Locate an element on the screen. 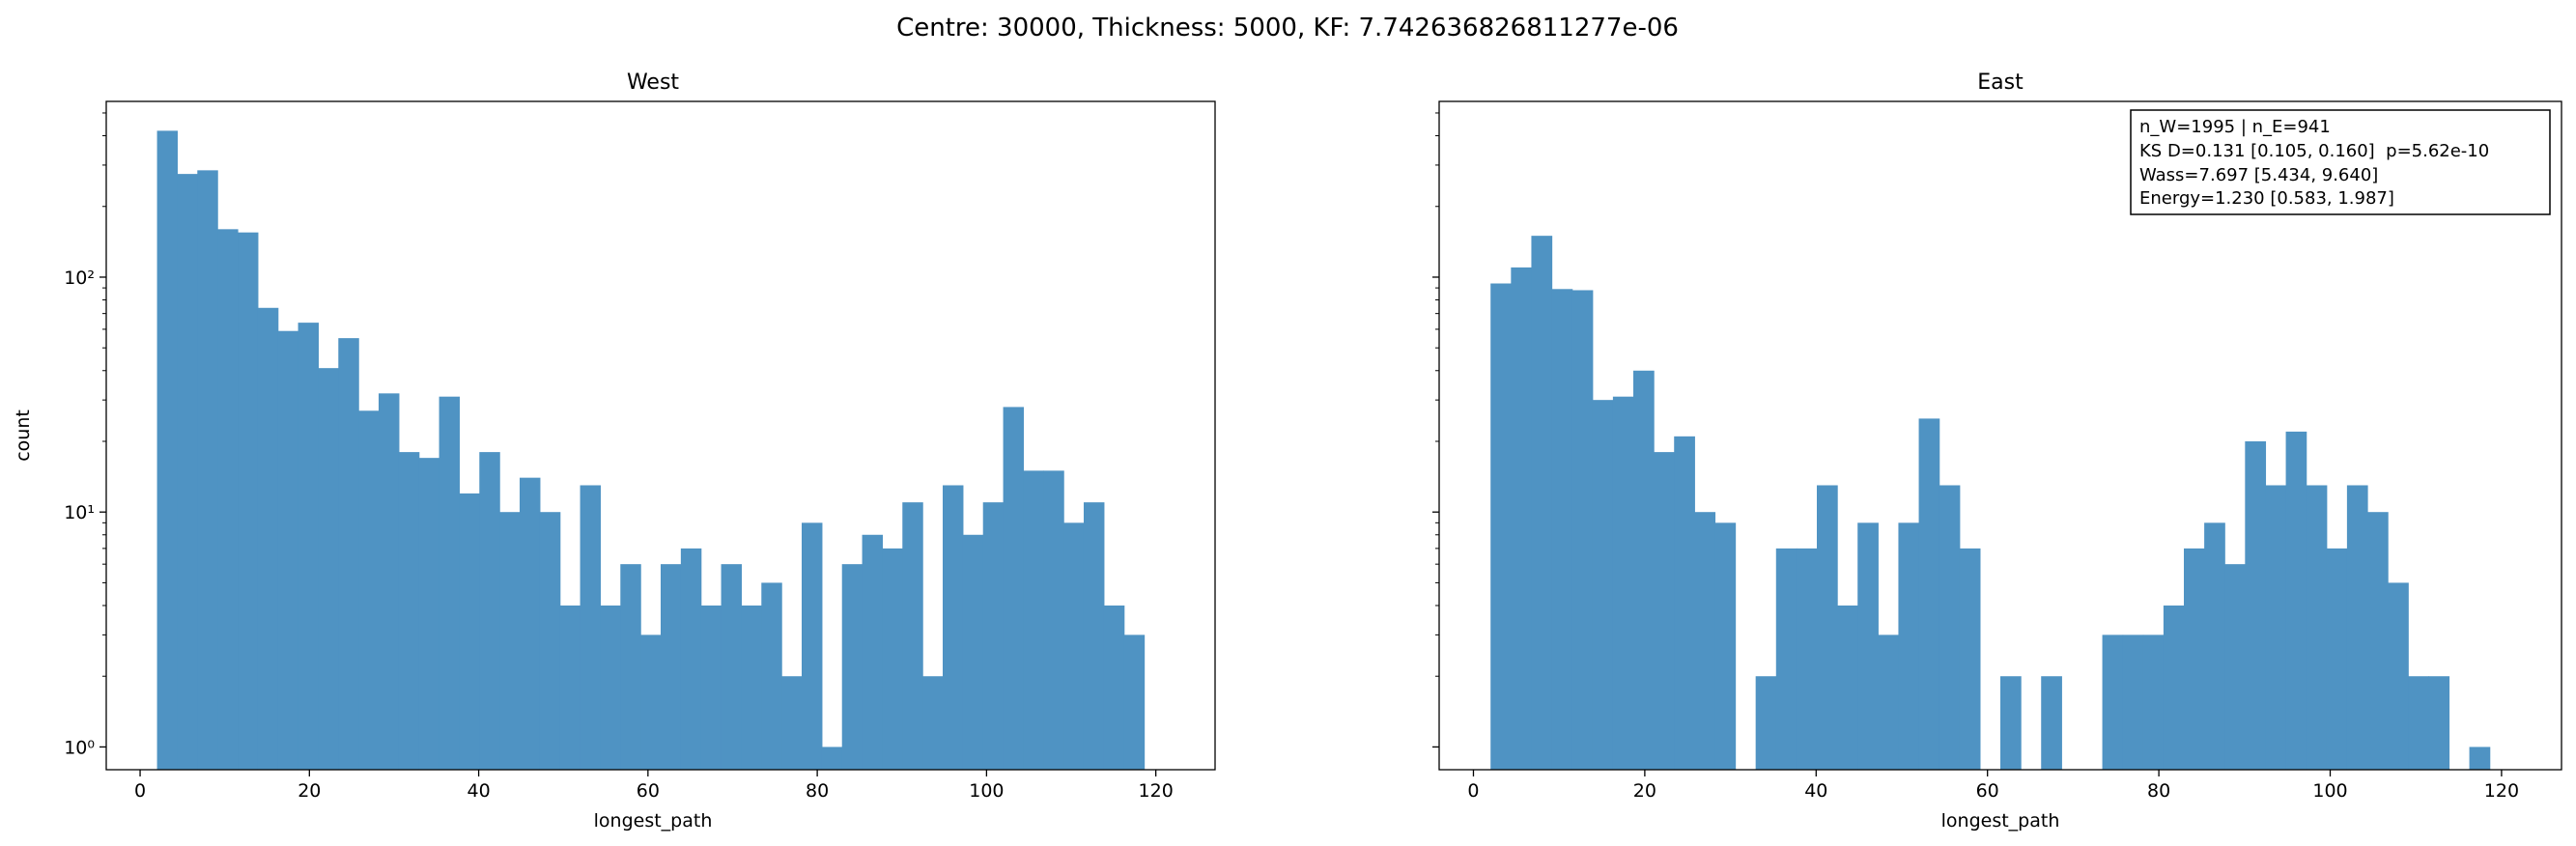 This screenshot has width=2576, height=846. y-tick-label: 10⁰ is located at coordinates (79, 747).